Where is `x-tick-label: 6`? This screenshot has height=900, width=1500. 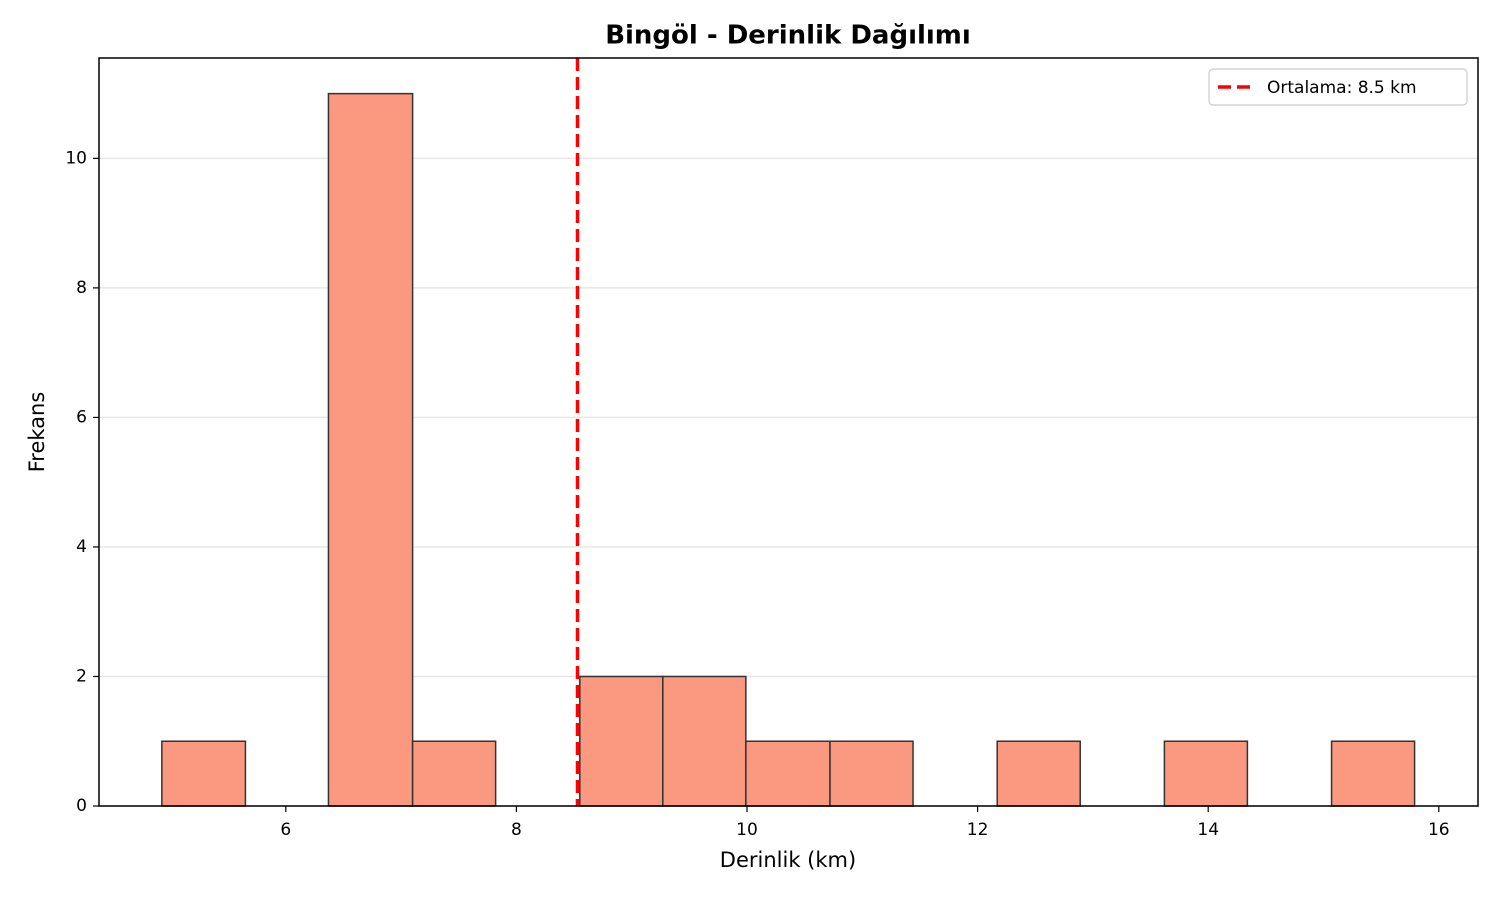
x-tick-label: 6 is located at coordinates (285, 830).